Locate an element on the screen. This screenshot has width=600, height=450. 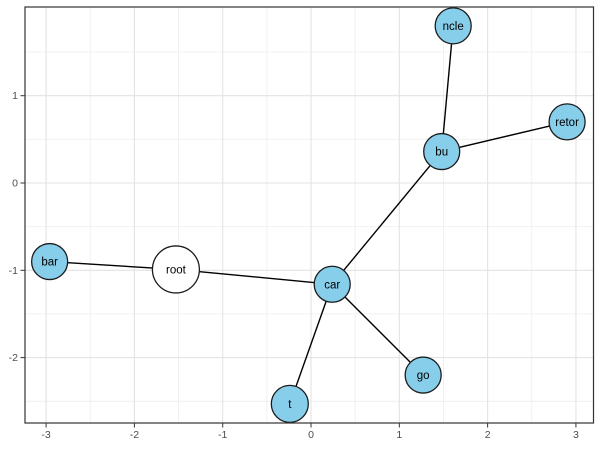
graph-edge-bu-ncle is located at coordinates (447, 88).